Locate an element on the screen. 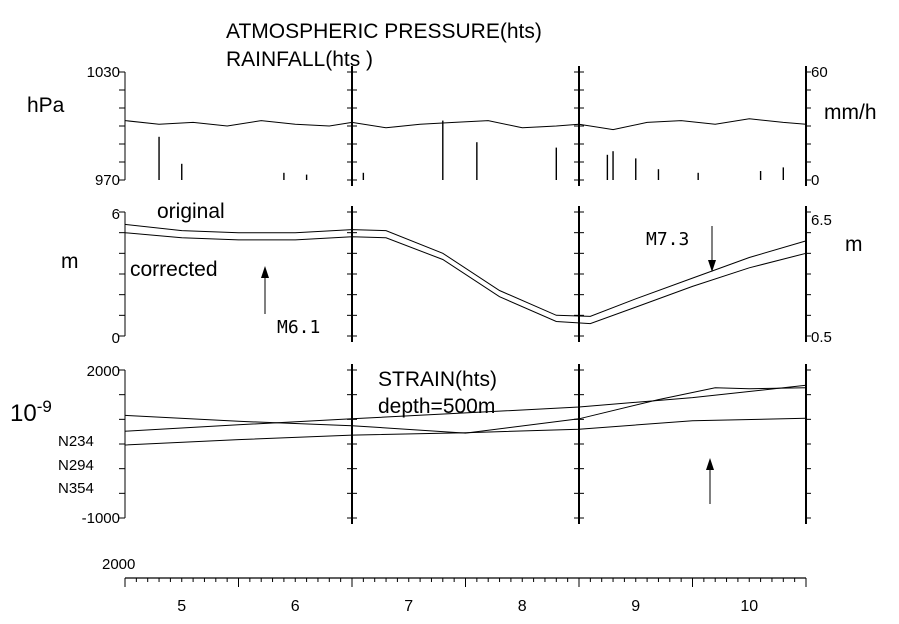 This screenshot has height=624, width=899. original-series-label: original is located at coordinates (191, 211).